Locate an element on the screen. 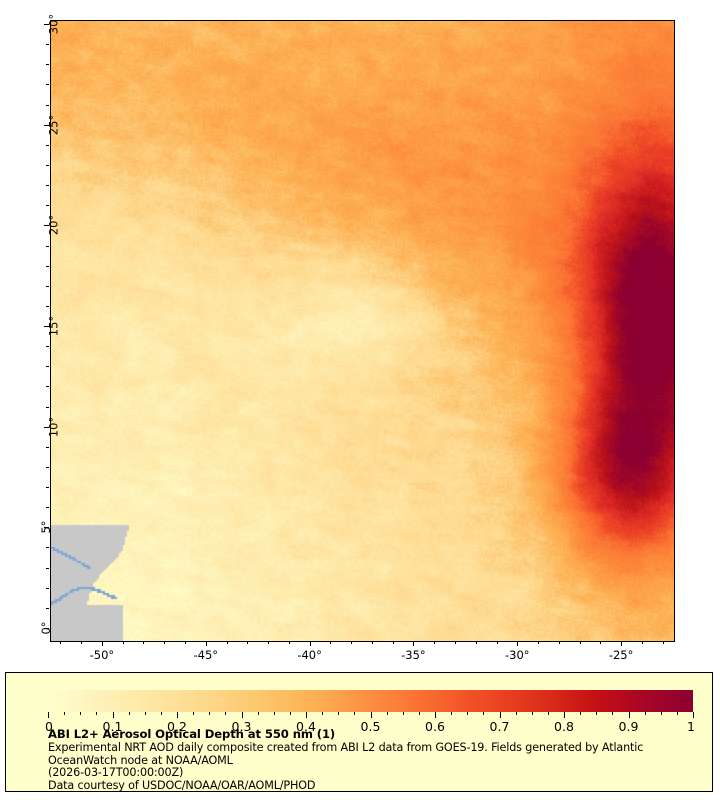 The height and width of the screenshot is (800, 720). x-axis-tick-label: -35° is located at coordinates (413, 655).